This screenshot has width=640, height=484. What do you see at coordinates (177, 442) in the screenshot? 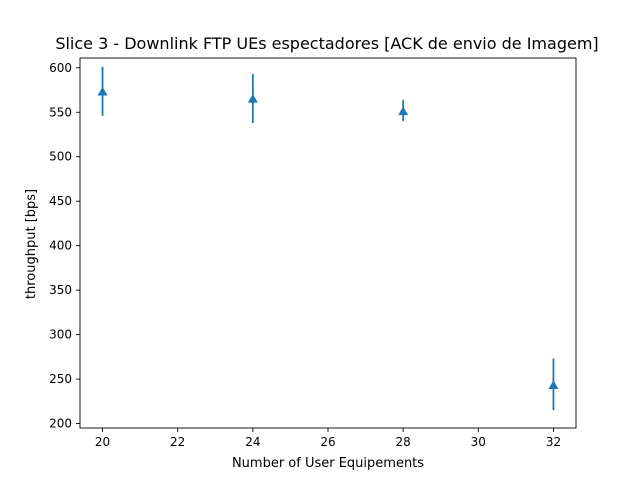
I see `x-tick-label: 22` at bounding box center [177, 442].